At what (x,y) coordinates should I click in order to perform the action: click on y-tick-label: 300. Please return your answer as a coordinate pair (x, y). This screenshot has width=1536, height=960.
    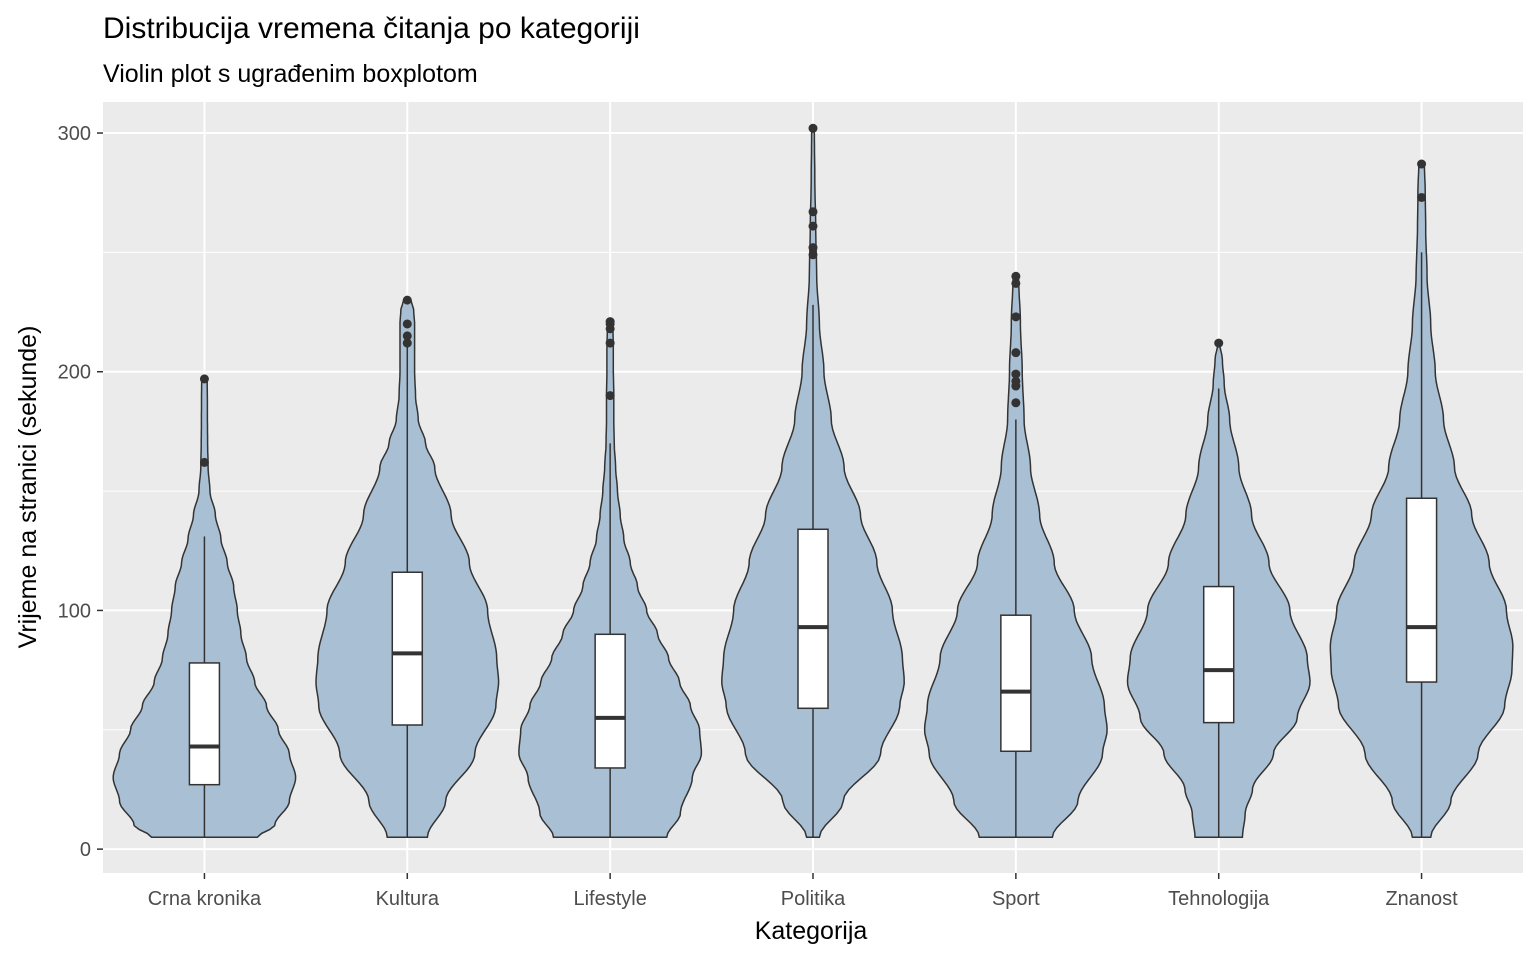
    Looking at the image, I should click on (74, 134).